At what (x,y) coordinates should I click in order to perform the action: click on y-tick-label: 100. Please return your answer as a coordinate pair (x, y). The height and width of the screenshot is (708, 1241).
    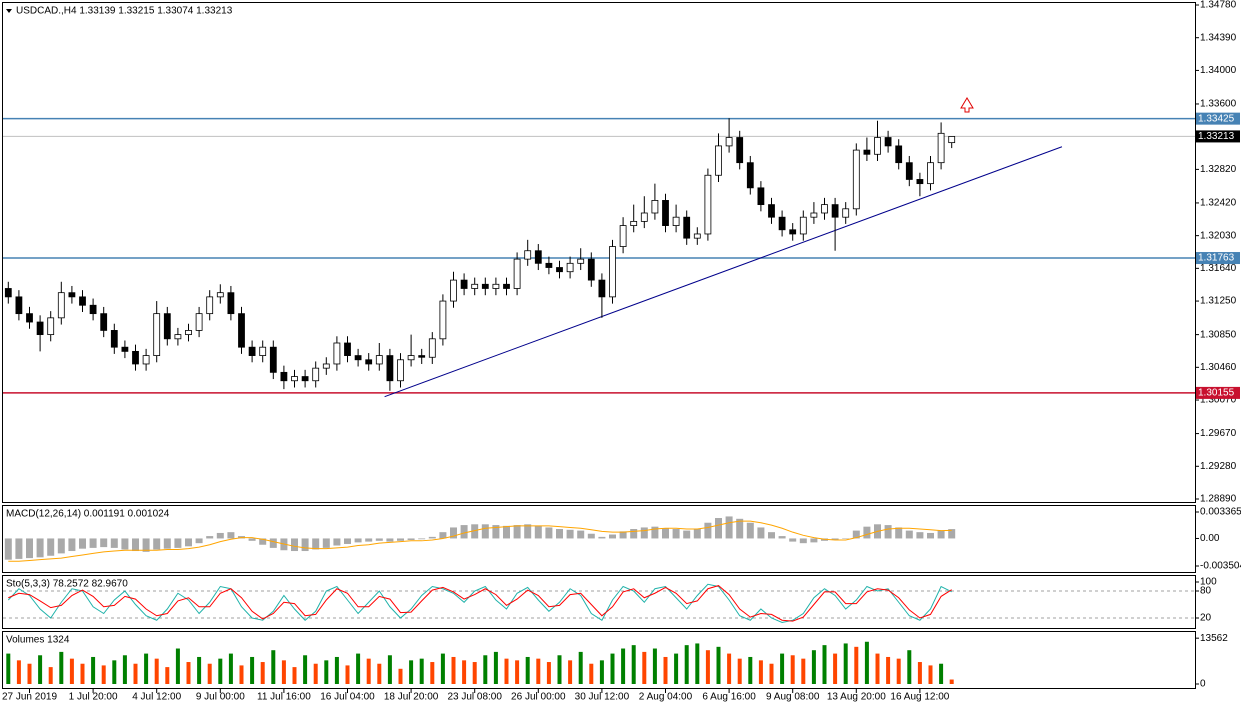
    Looking at the image, I should click on (1208, 582).